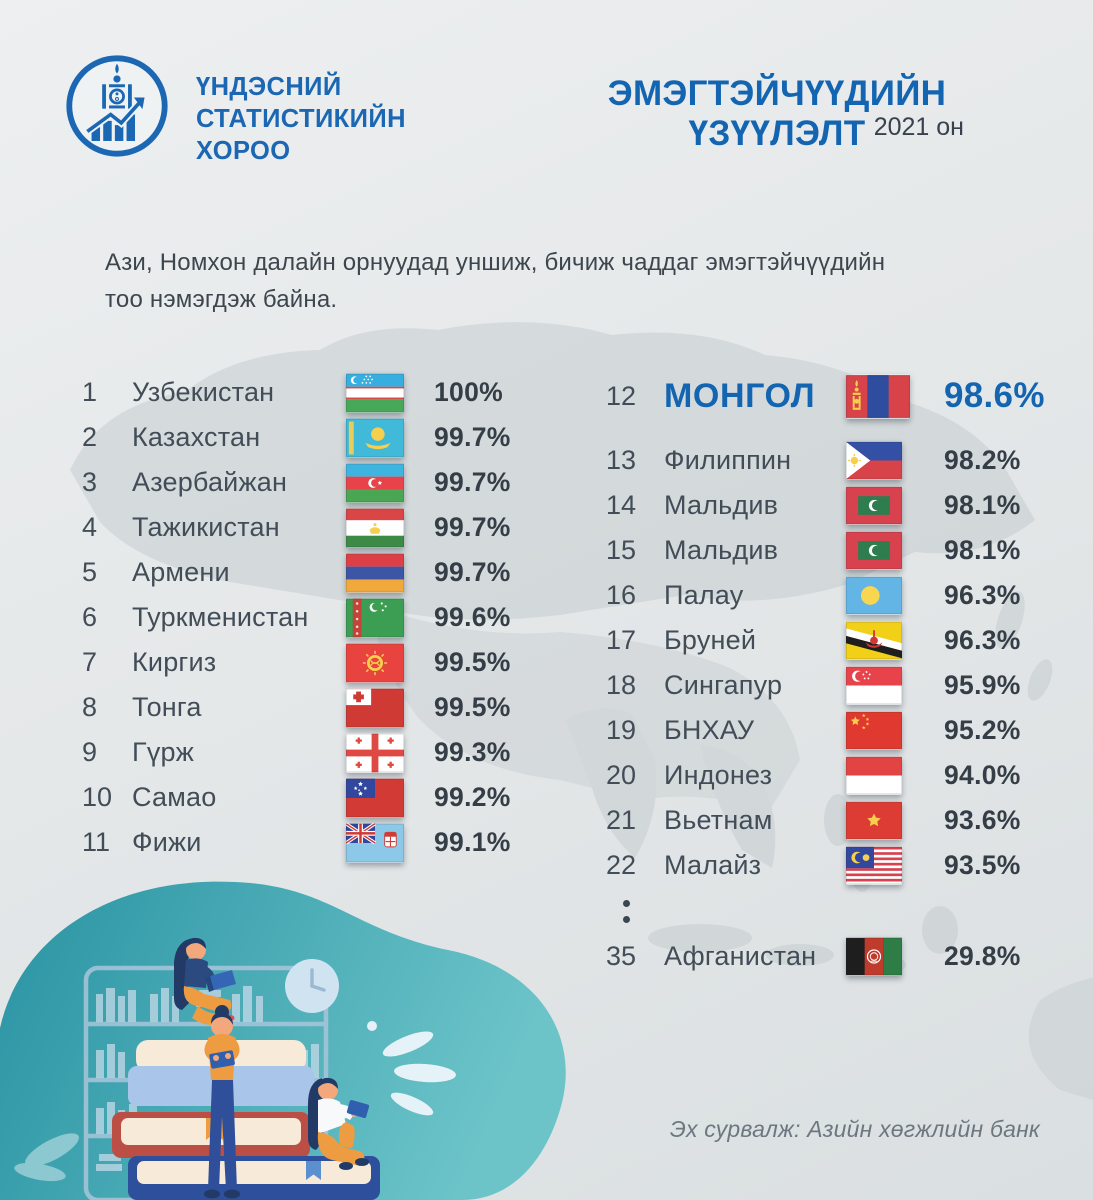 This screenshot has width=1093, height=1200. What do you see at coordinates (390, 438) in the screenshot?
I see `flag-kazakhstan-icon` at bounding box center [390, 438].